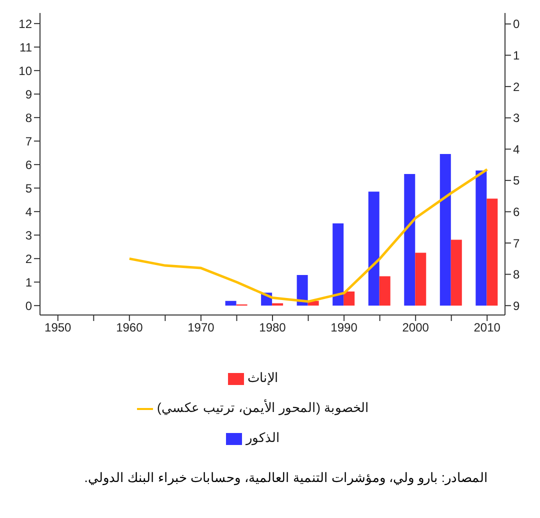 Image resolution: width=540 pixels, height=518 pixels. What do you see at coordinates (516, 181) in the screenshot?
I see `y2-tick-label: 5` at bounding box center [516, 181].